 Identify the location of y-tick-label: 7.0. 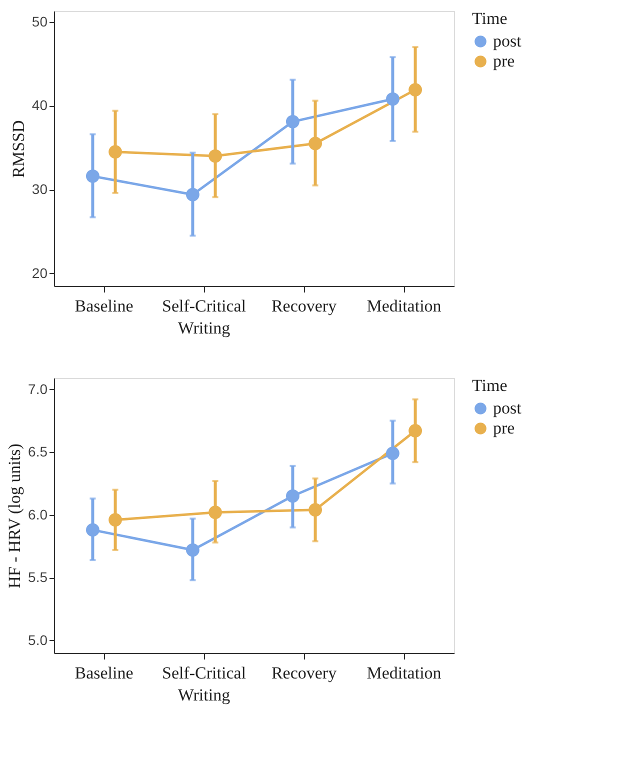
(38, 388).